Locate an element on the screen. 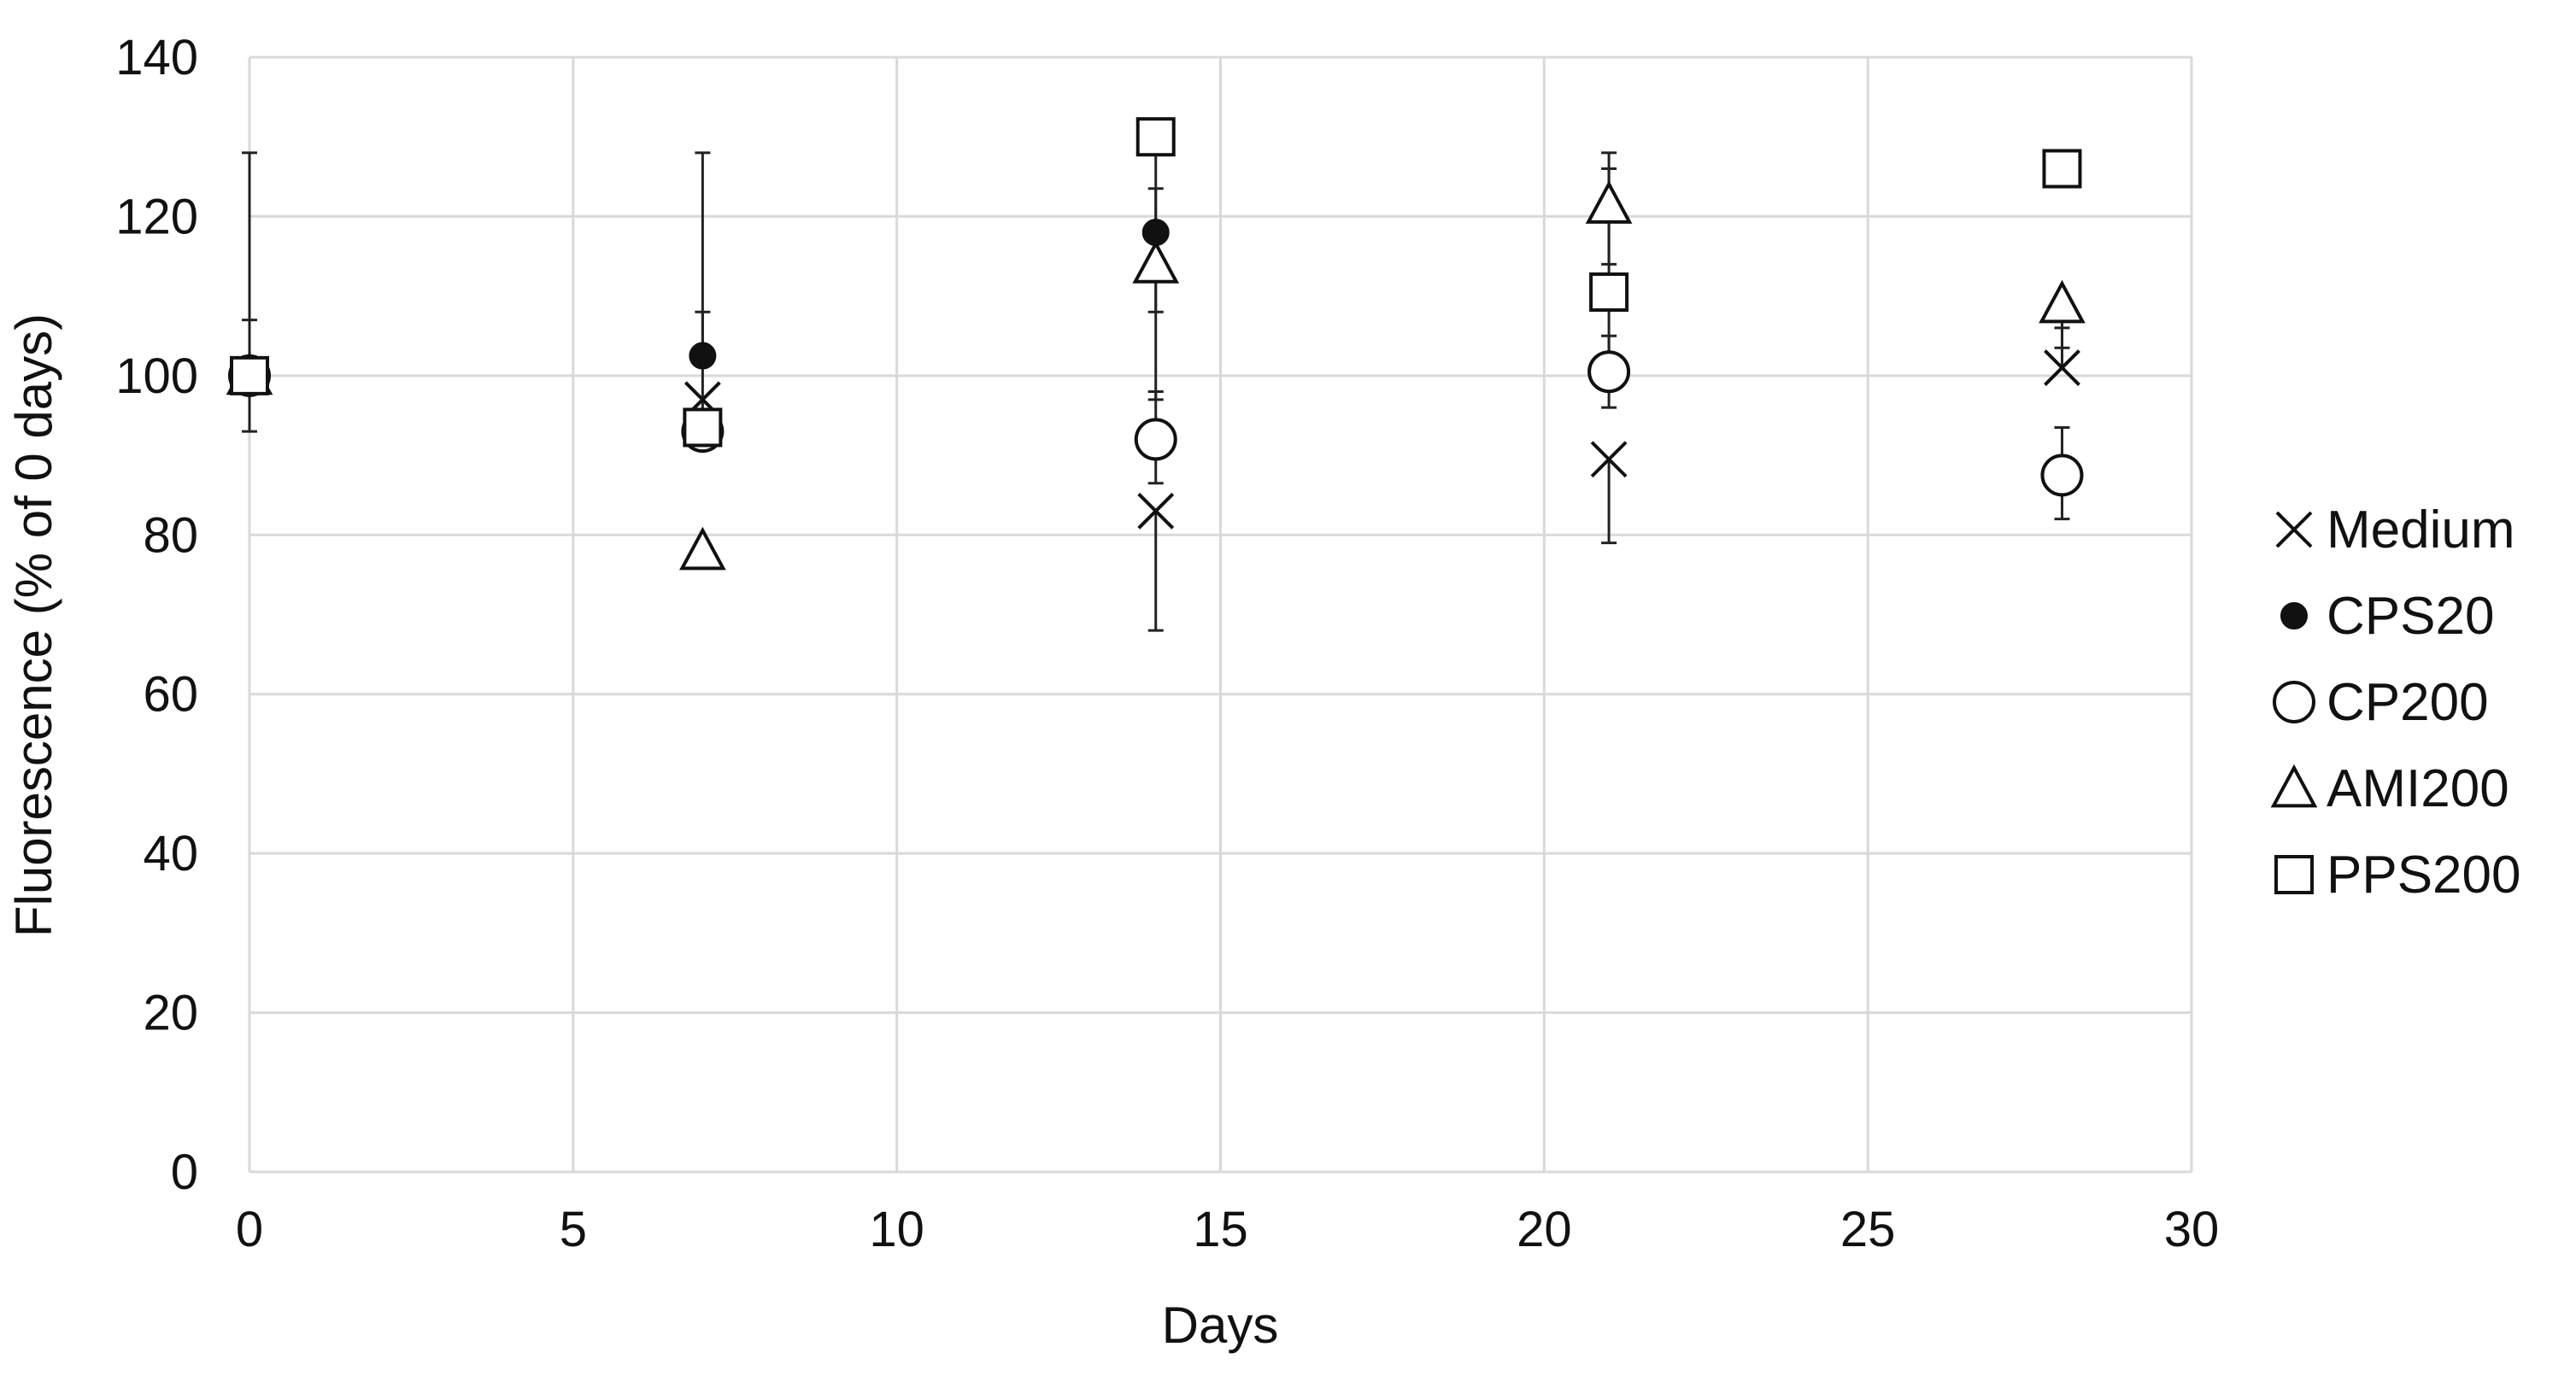 This screenshot has height=1376, width=2576. y-tick-label: 120 is located at coordinates (156, 216).